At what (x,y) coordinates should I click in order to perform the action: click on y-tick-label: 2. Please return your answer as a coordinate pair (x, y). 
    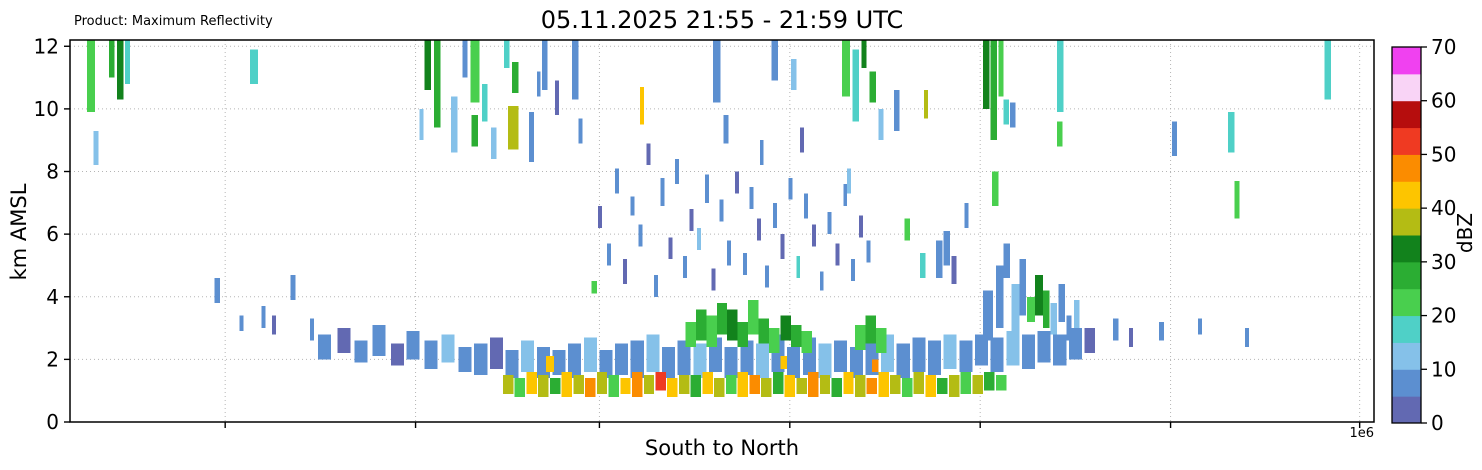
    Looking at the image, I should click on (52, 359).